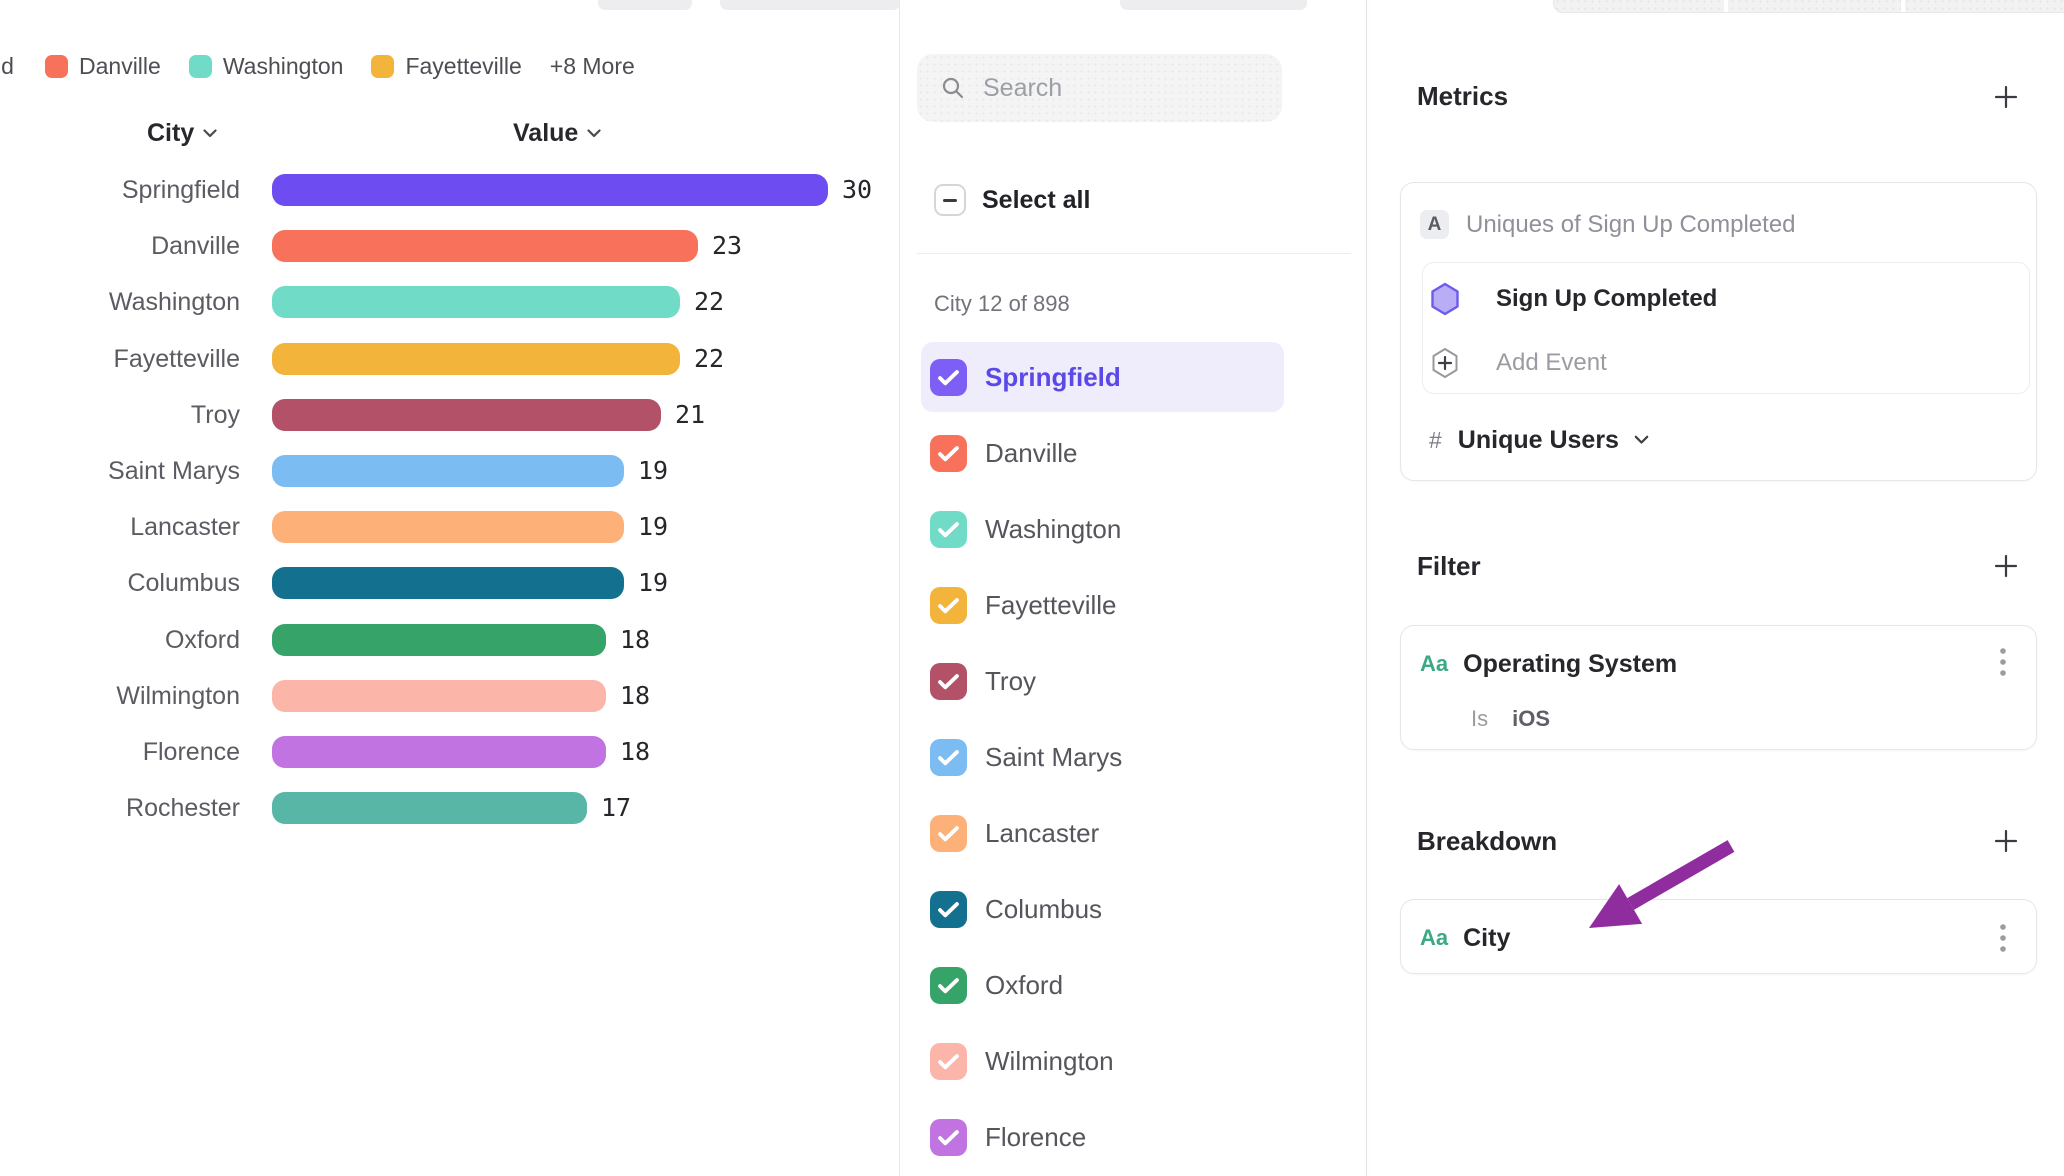 This screenshot has height=1176, width=2064. I want to click on add-event-row: Add Event, so click(1518, 363).